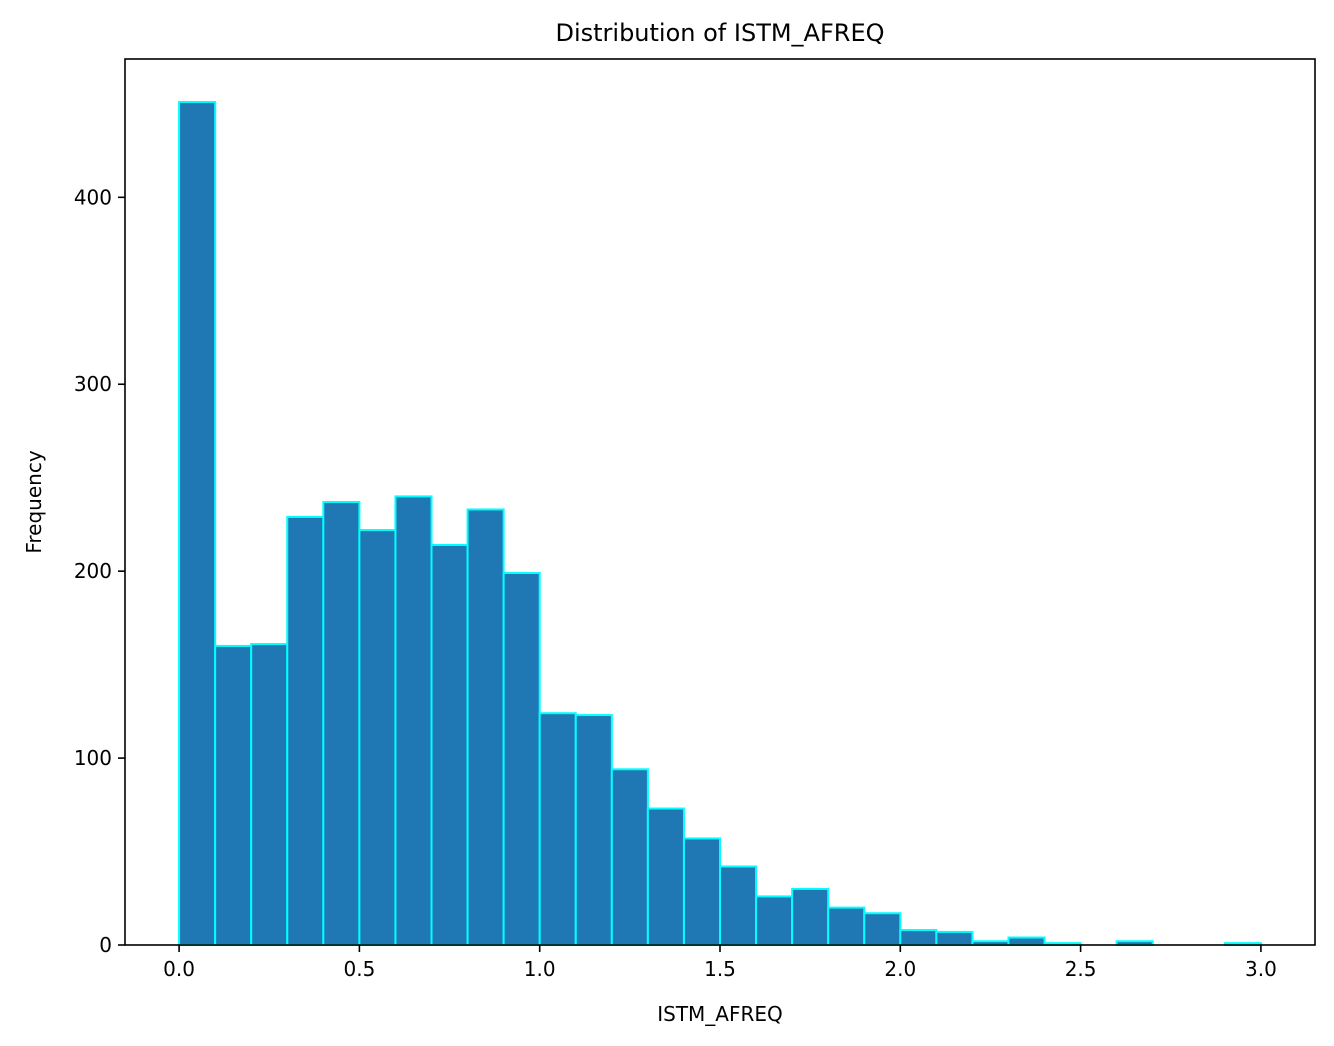  I want to click on y-axis-label: Frequency, so click(34, 501).